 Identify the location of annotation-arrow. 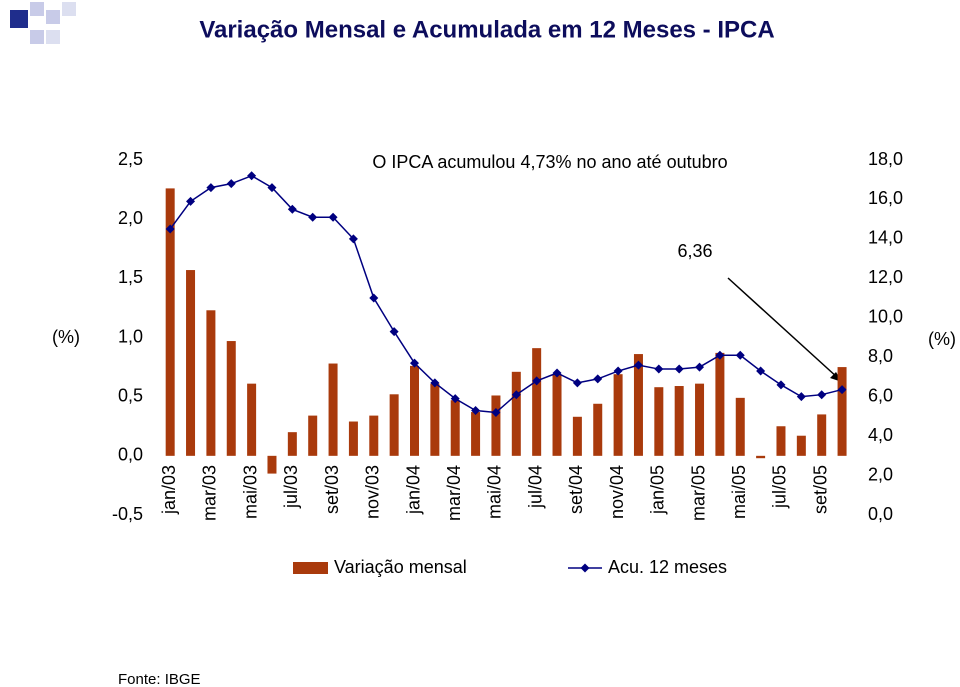
(783, 328).